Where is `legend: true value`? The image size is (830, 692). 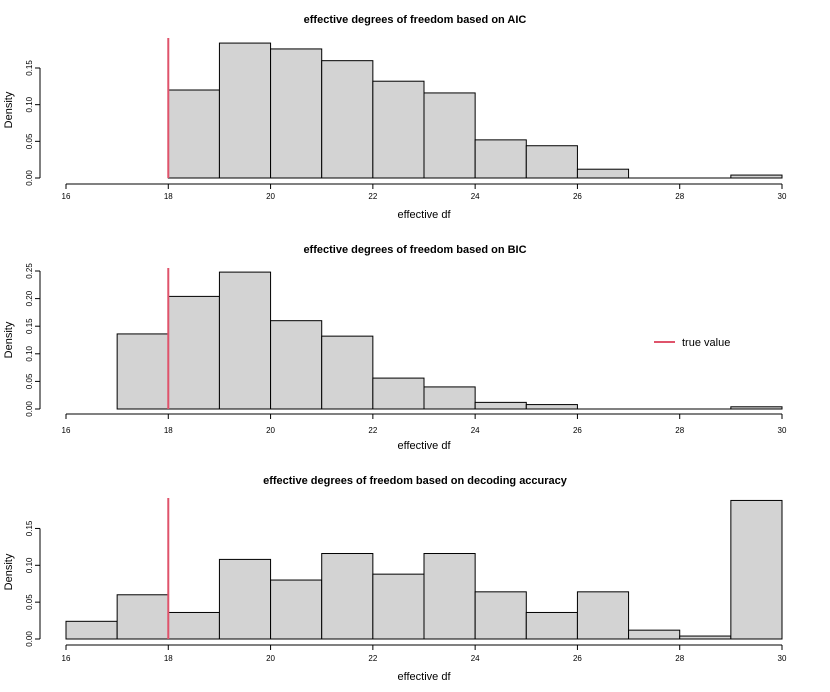
legend: true value is located at coordinates (692, 343).